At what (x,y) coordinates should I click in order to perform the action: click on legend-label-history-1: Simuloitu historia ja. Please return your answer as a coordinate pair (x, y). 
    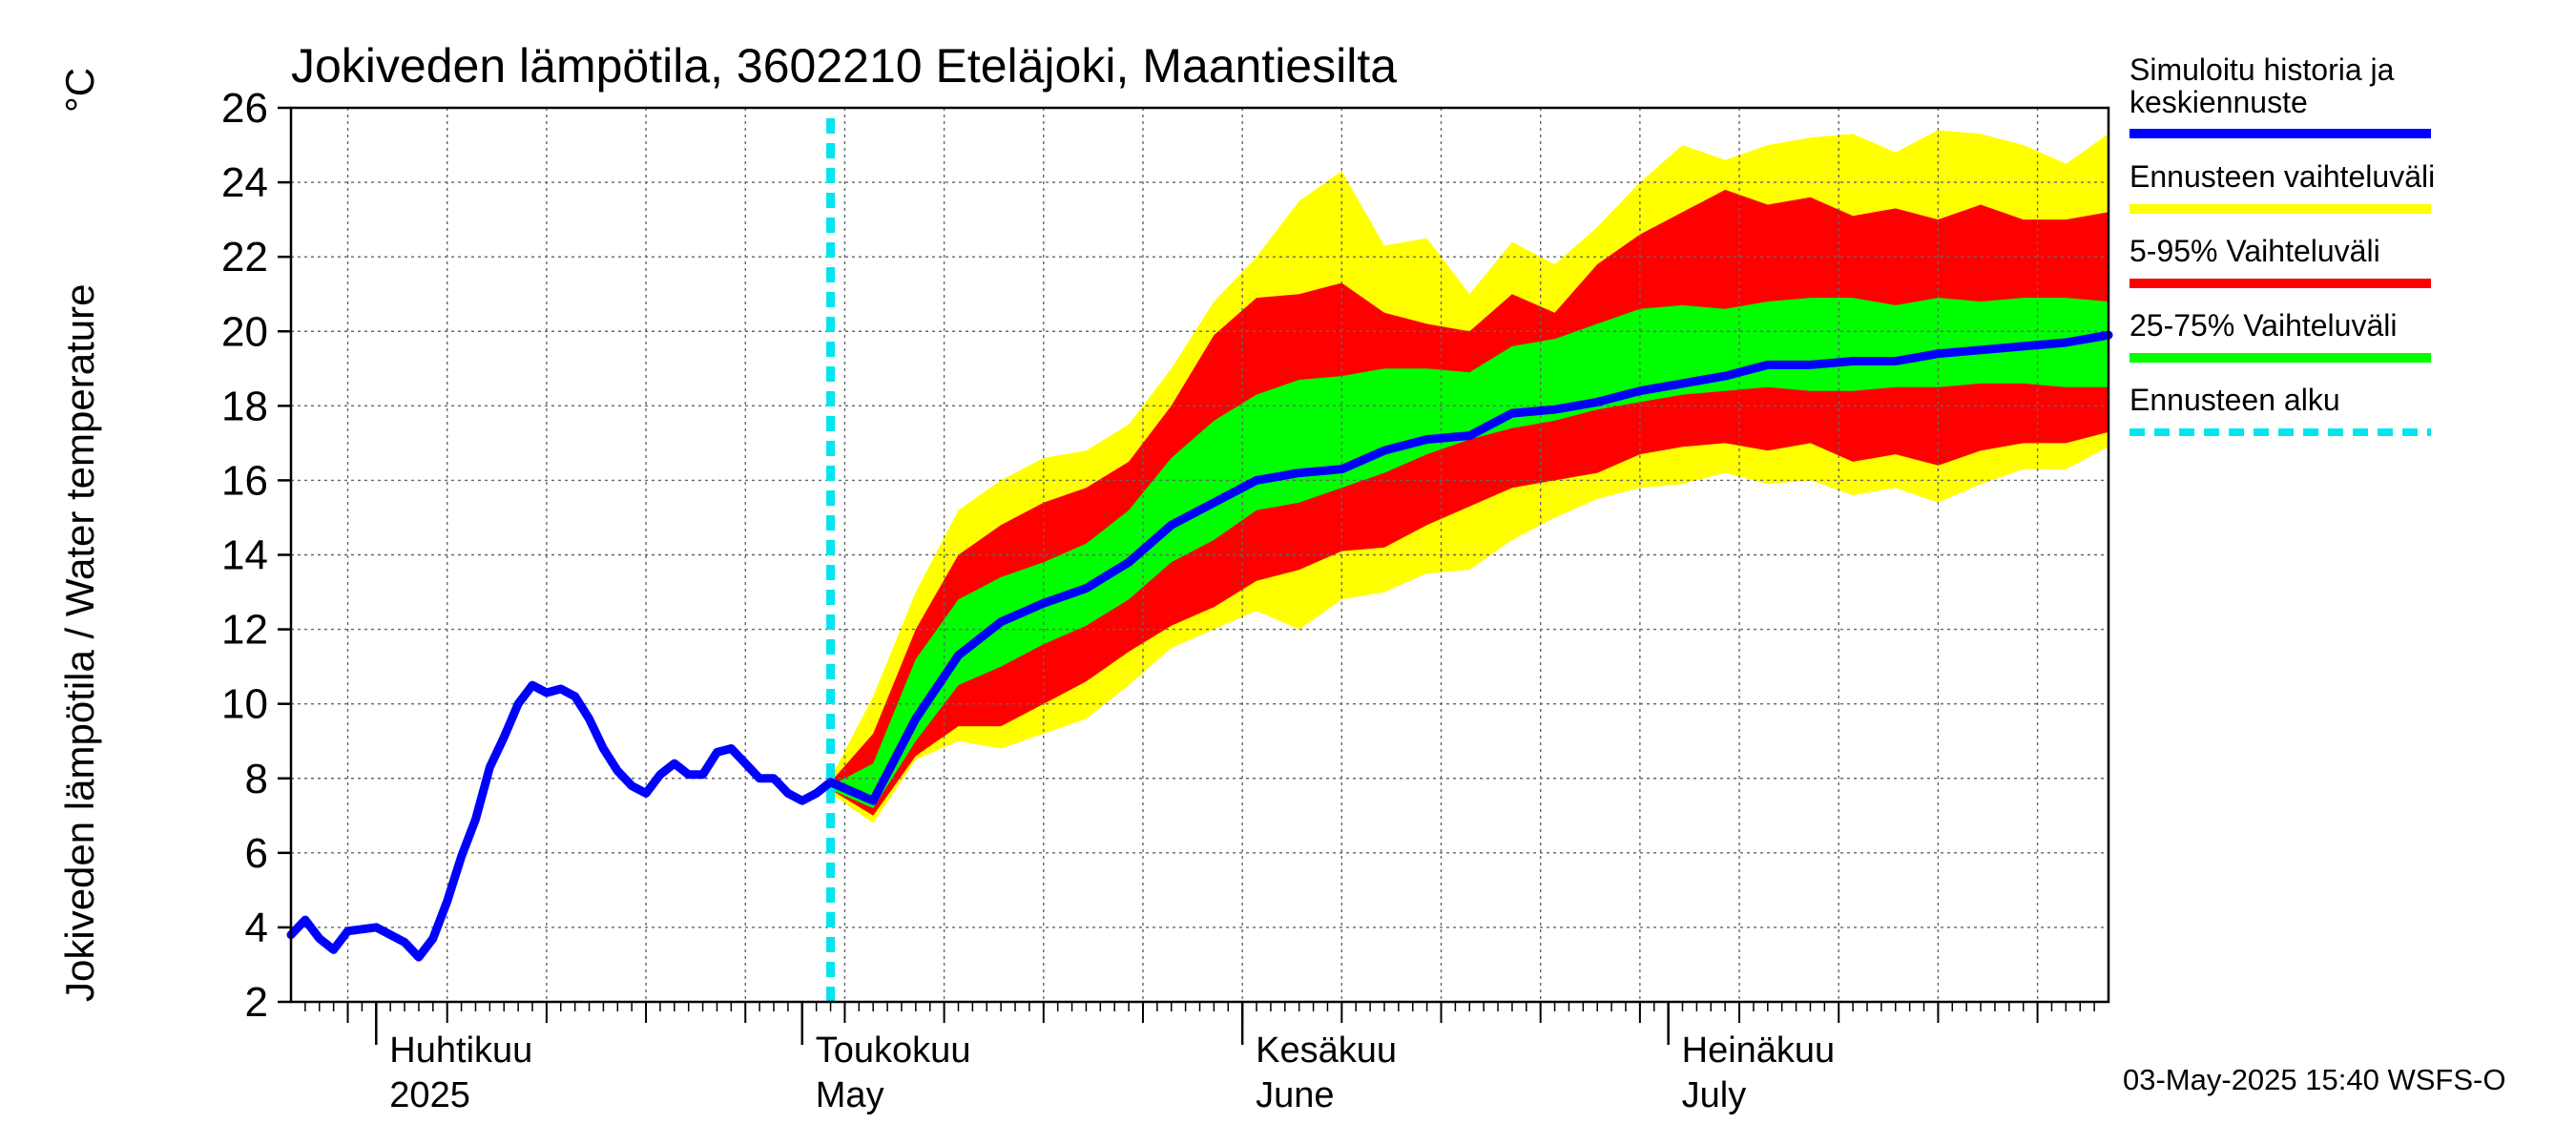
    Looking at the image, I should click on (2262, 69).